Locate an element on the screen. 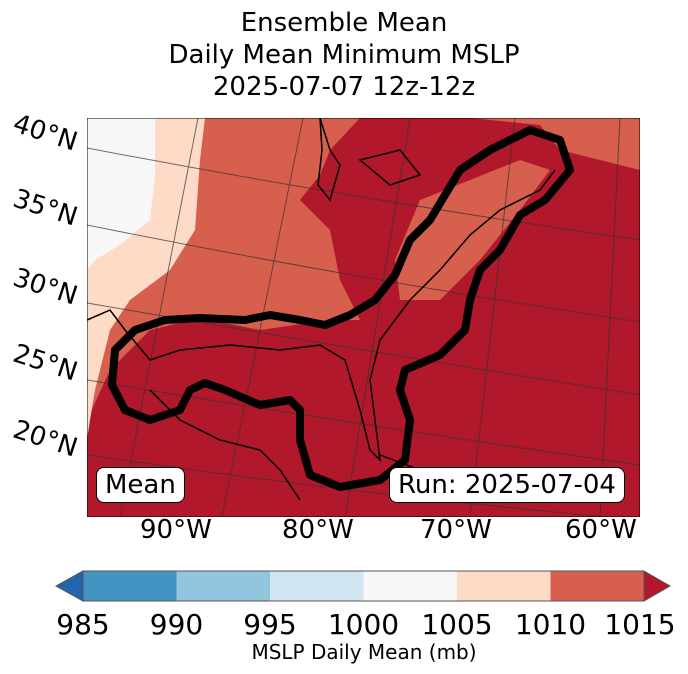 The width and height of the screenshot is (688, 674). region-1010-1015-east is located at coordinates (472, 230).